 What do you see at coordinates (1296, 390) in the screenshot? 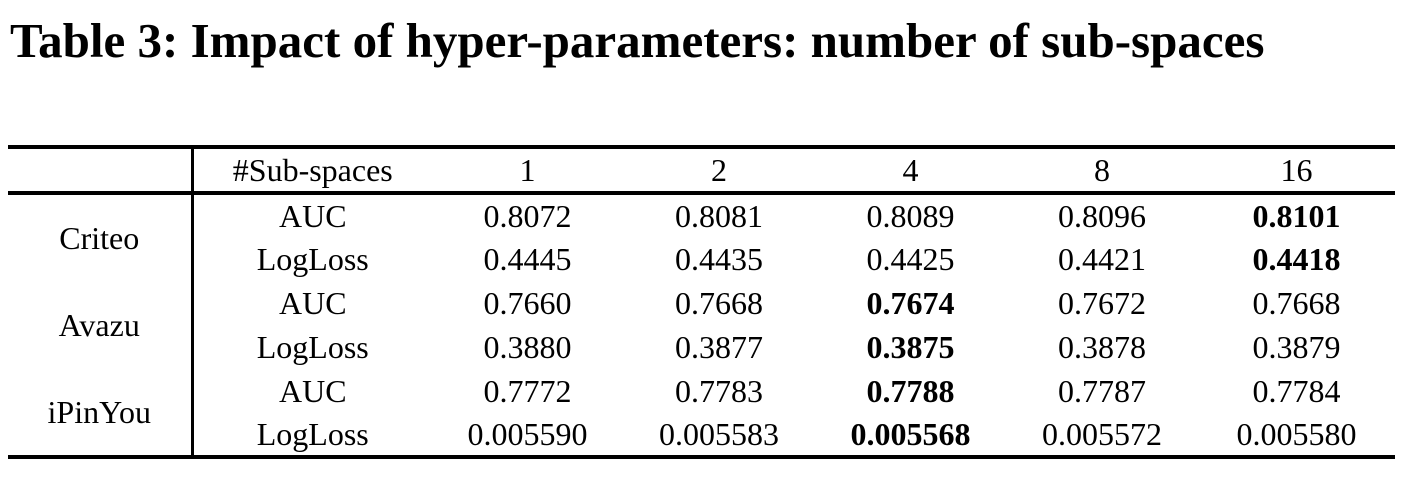
I see `value-cell: 0.7784` at bounding box center [1296, 390].